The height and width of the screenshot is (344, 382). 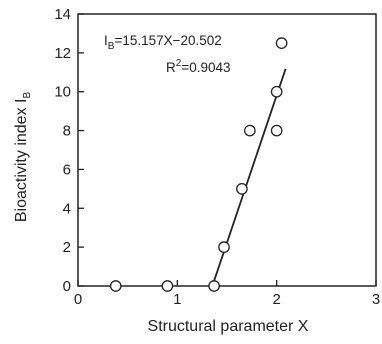 What do you see at coordinates (67, 208) in the screenshot?
I see `y-tick-label: 4` at bounding box center [67, 208].